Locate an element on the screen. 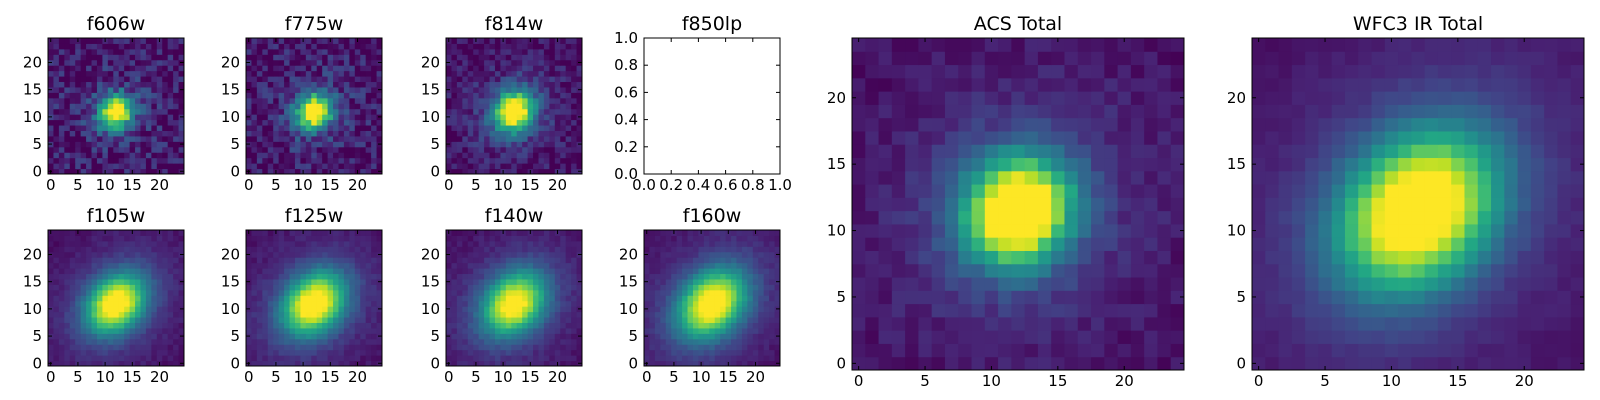  panel-title: f140w is located at coordinates (514, 216).